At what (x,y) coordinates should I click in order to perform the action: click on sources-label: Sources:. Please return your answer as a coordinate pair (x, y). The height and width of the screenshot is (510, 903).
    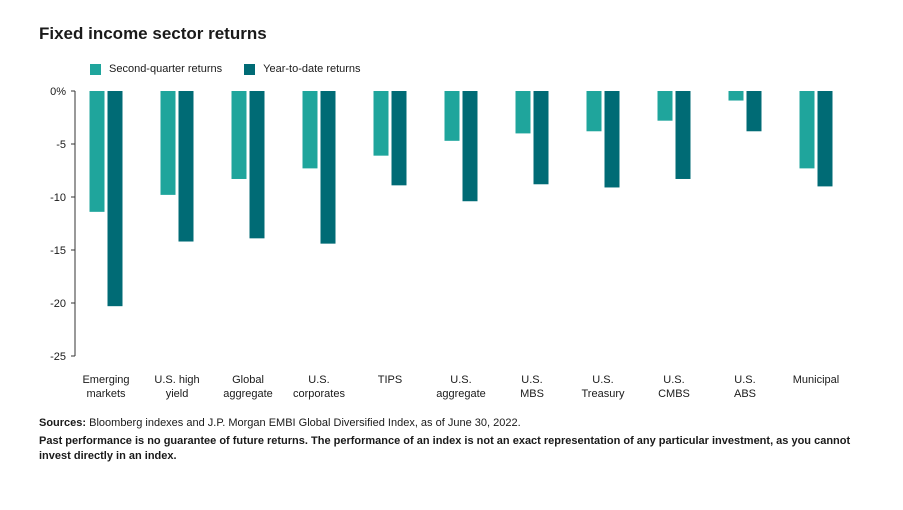
    Looking at the image, I should click on (63, 423).